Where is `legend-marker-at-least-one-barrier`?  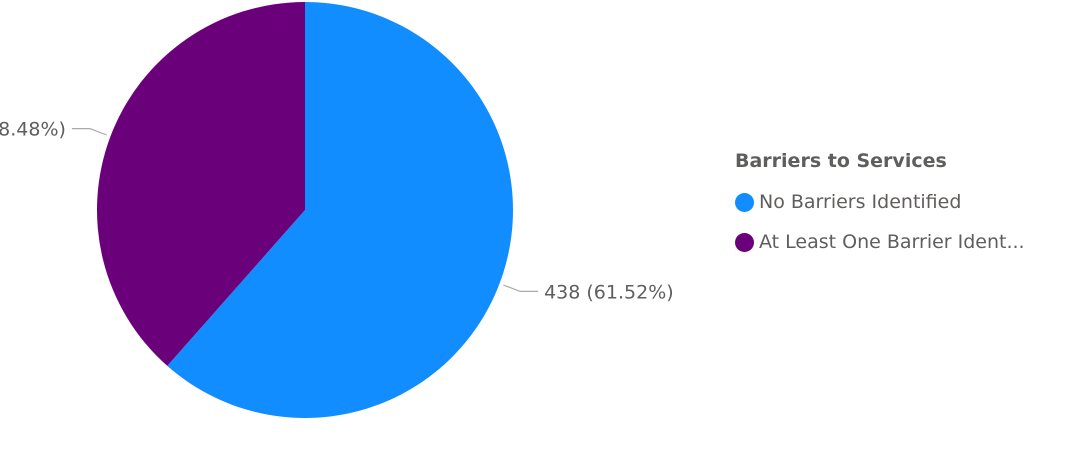 legend-marker-at-least-one-barrier is located at coordinates (744, 242).